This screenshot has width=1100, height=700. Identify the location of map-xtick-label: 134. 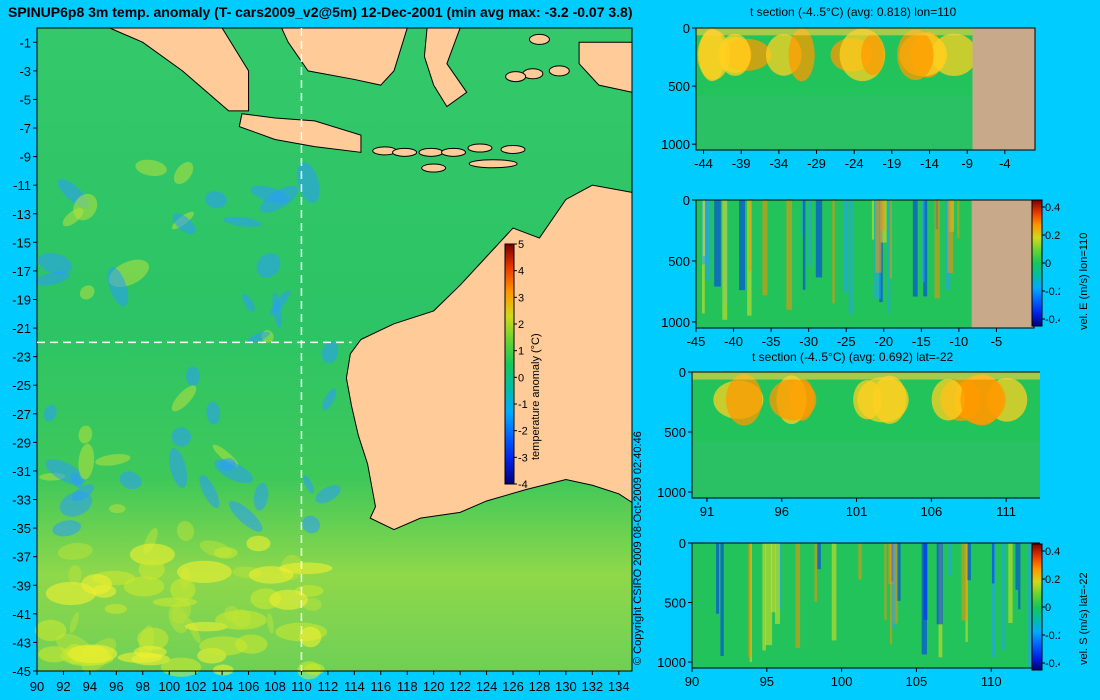
(619, 686).